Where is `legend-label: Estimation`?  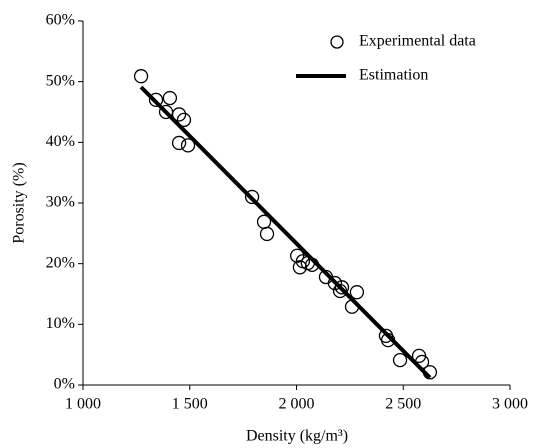 legend-label: Estimation is located at coordinates (393, 75).